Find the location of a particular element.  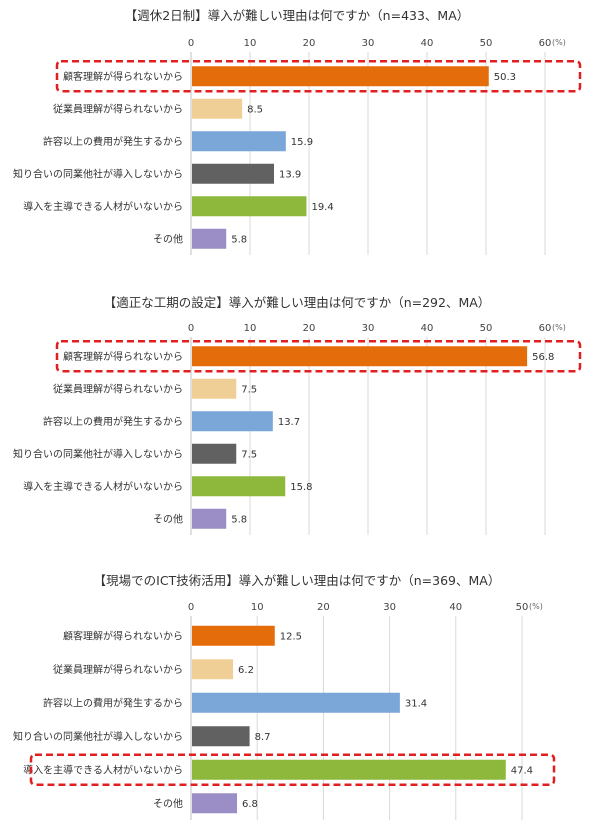

data-label: 13.9 is located at coordinates (290, 174).